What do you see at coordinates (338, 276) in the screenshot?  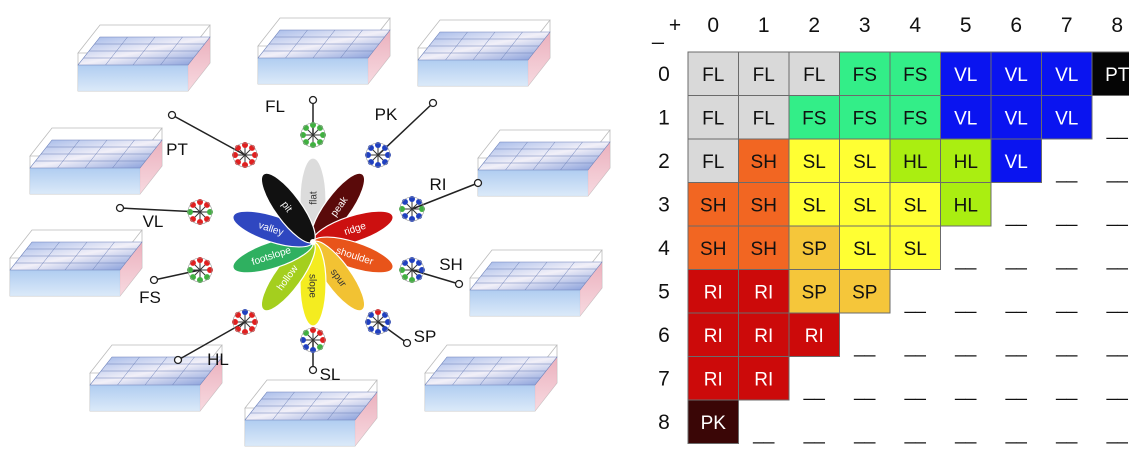 I see `petal-spur: spur` at bounding box center [338, 276].